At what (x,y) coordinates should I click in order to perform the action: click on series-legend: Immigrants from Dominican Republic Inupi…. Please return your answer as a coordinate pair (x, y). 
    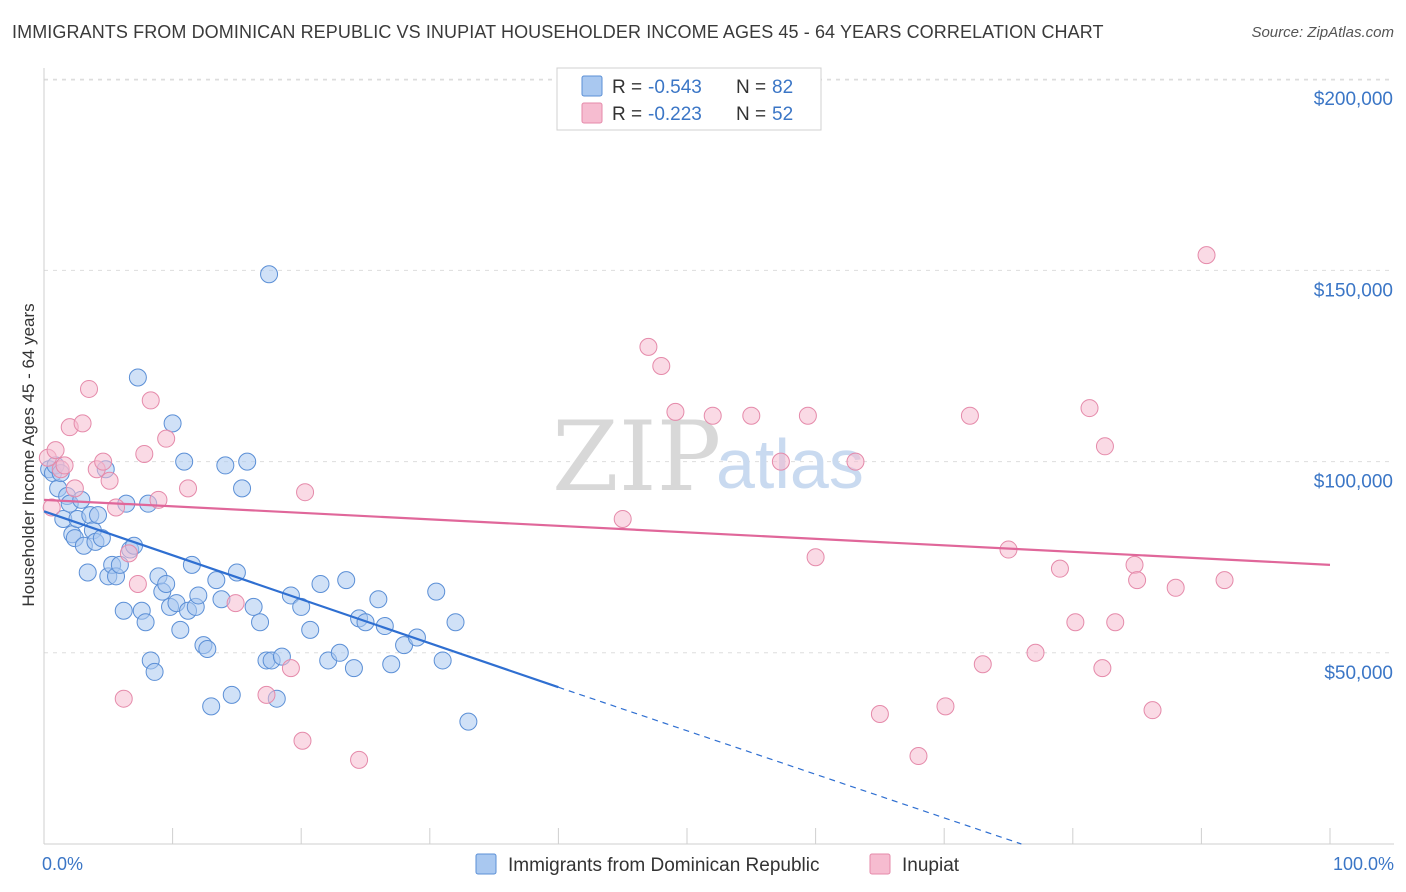
    Looking at the image, I should click on (717, 864).